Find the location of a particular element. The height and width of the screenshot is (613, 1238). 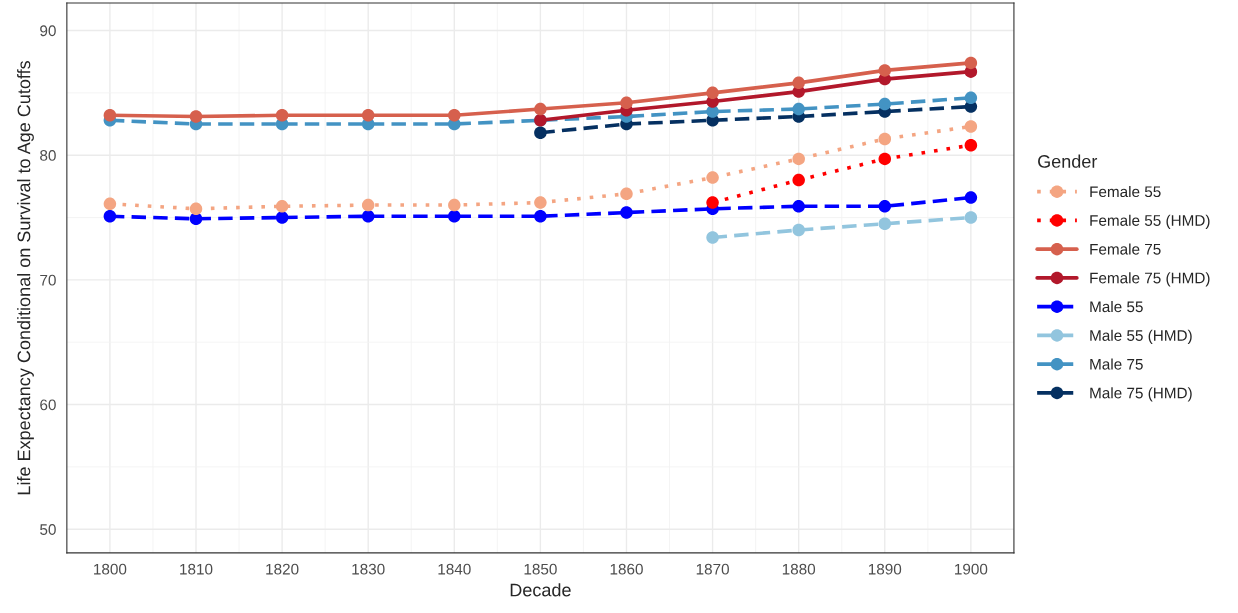

x-tick-label: 1880 is located at coordinates (799, 569).